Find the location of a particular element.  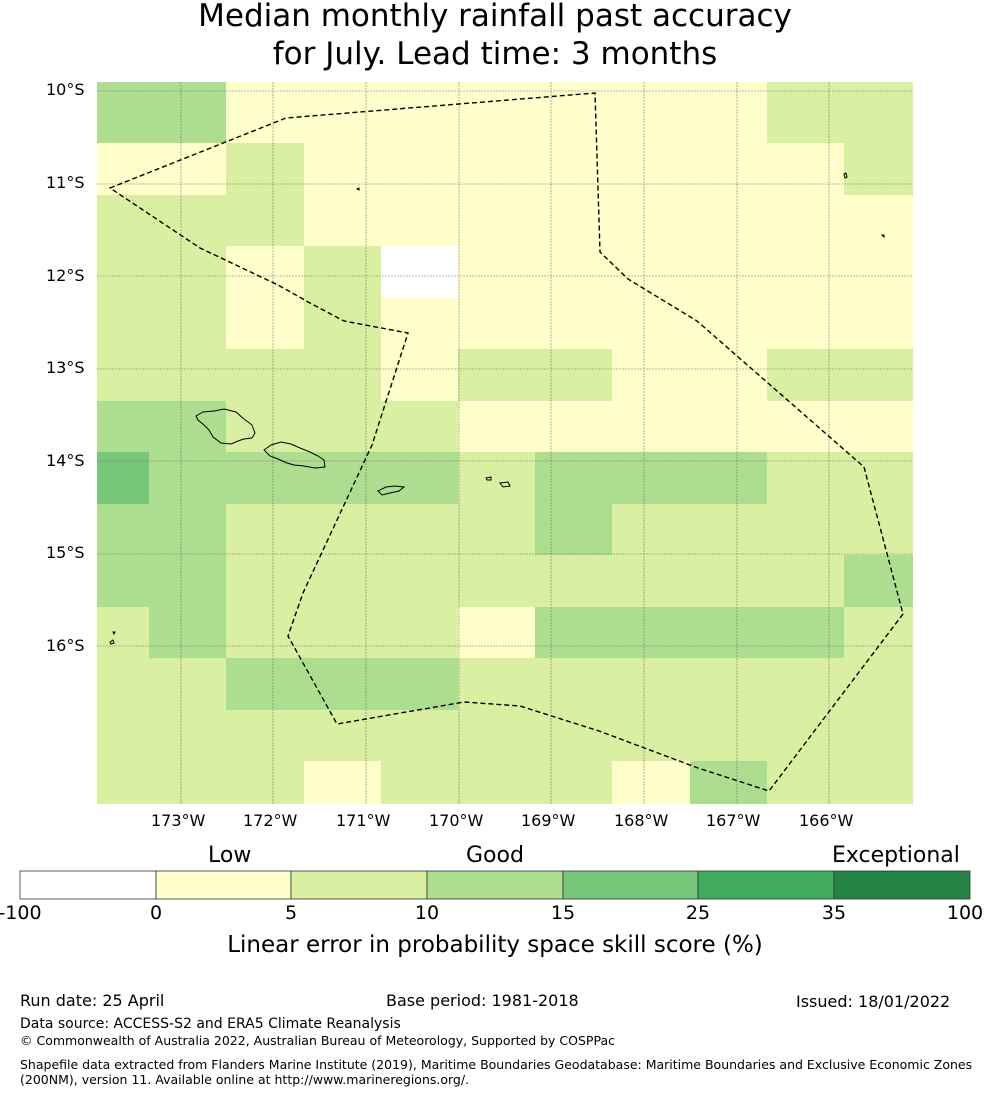

category-exceptional: Exceptional is located at coordinates (896, 855).